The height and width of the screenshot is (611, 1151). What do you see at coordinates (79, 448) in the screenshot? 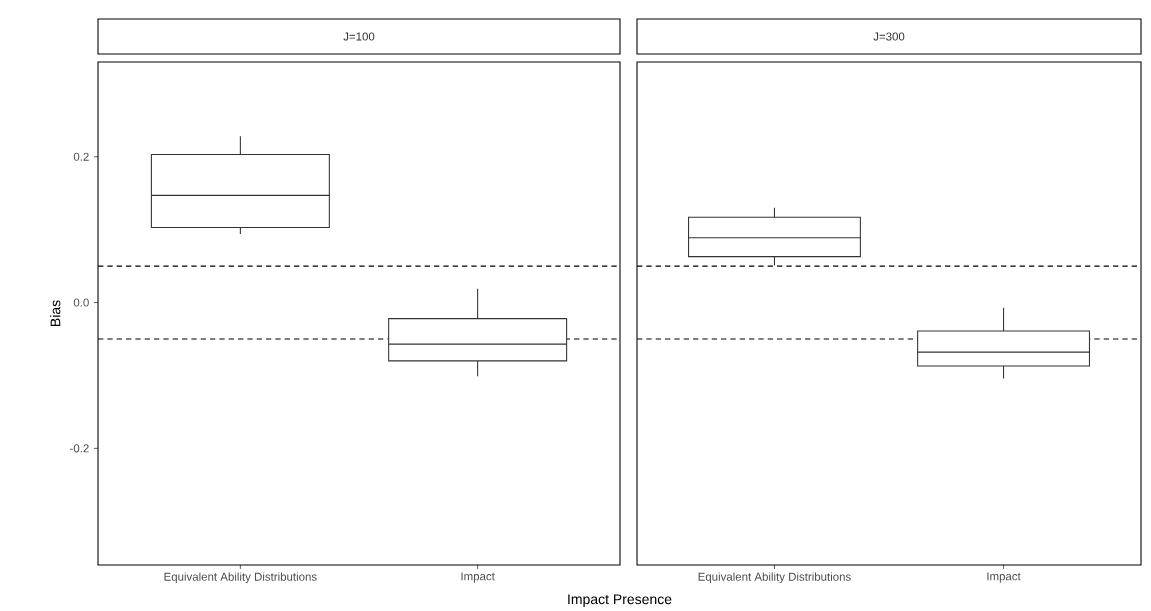
I see `y-tick-label: -0.2` at bounding box center [79, 448].